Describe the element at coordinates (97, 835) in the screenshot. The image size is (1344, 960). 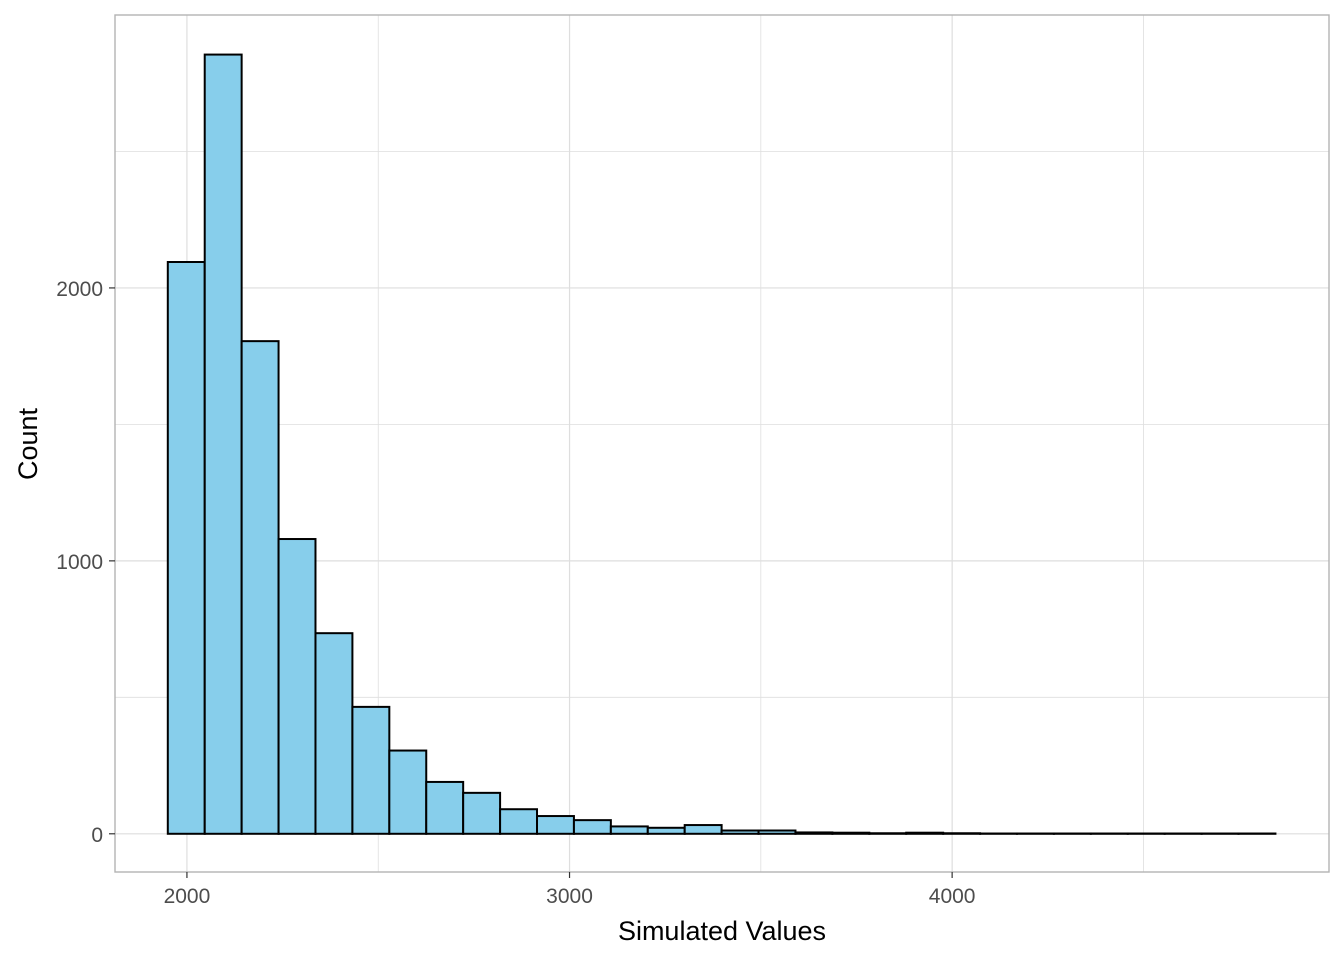
I see `y-tick-label: 0` at that location.